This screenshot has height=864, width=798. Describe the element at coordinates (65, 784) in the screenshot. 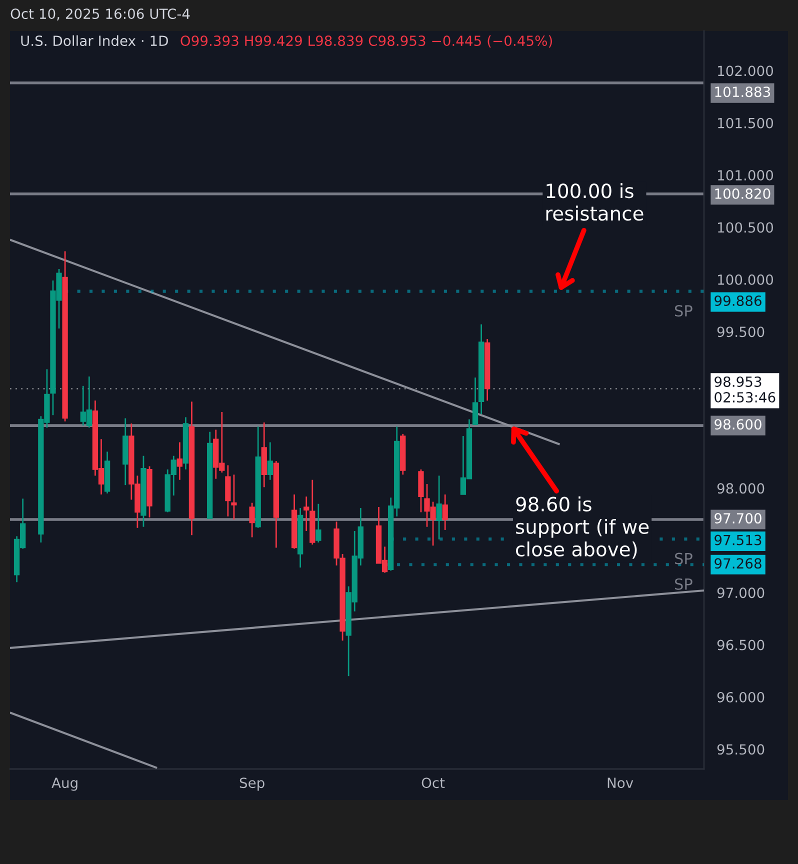

I see `x-tick-label: Aug` at that location.